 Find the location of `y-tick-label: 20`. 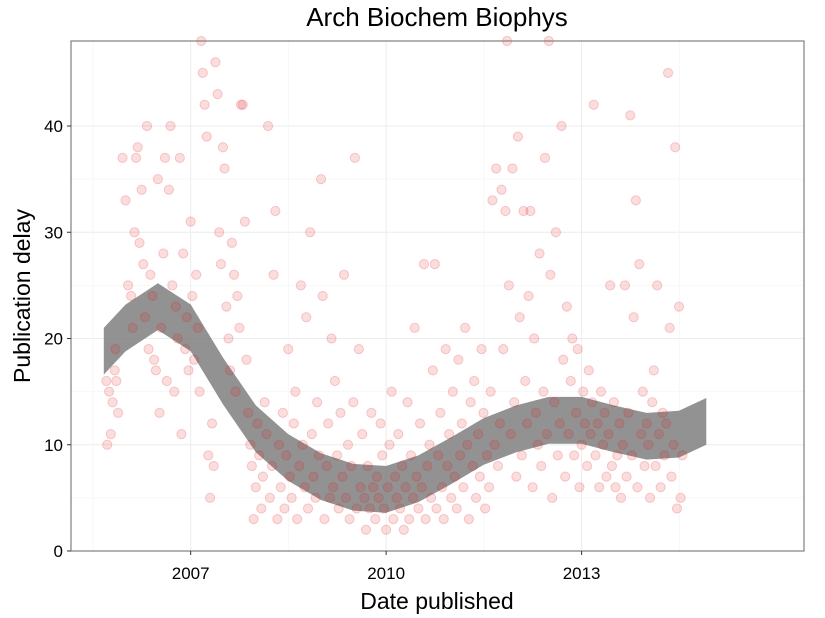

y-tick-label: 20 is located at coordinates (53, 339).